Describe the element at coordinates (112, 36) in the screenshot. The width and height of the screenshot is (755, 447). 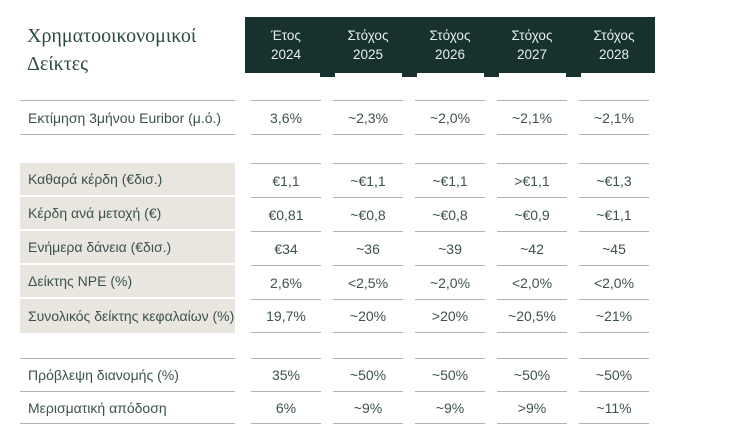
I see `page-title-line1: Χρηματοοικονομικοί` at that location.